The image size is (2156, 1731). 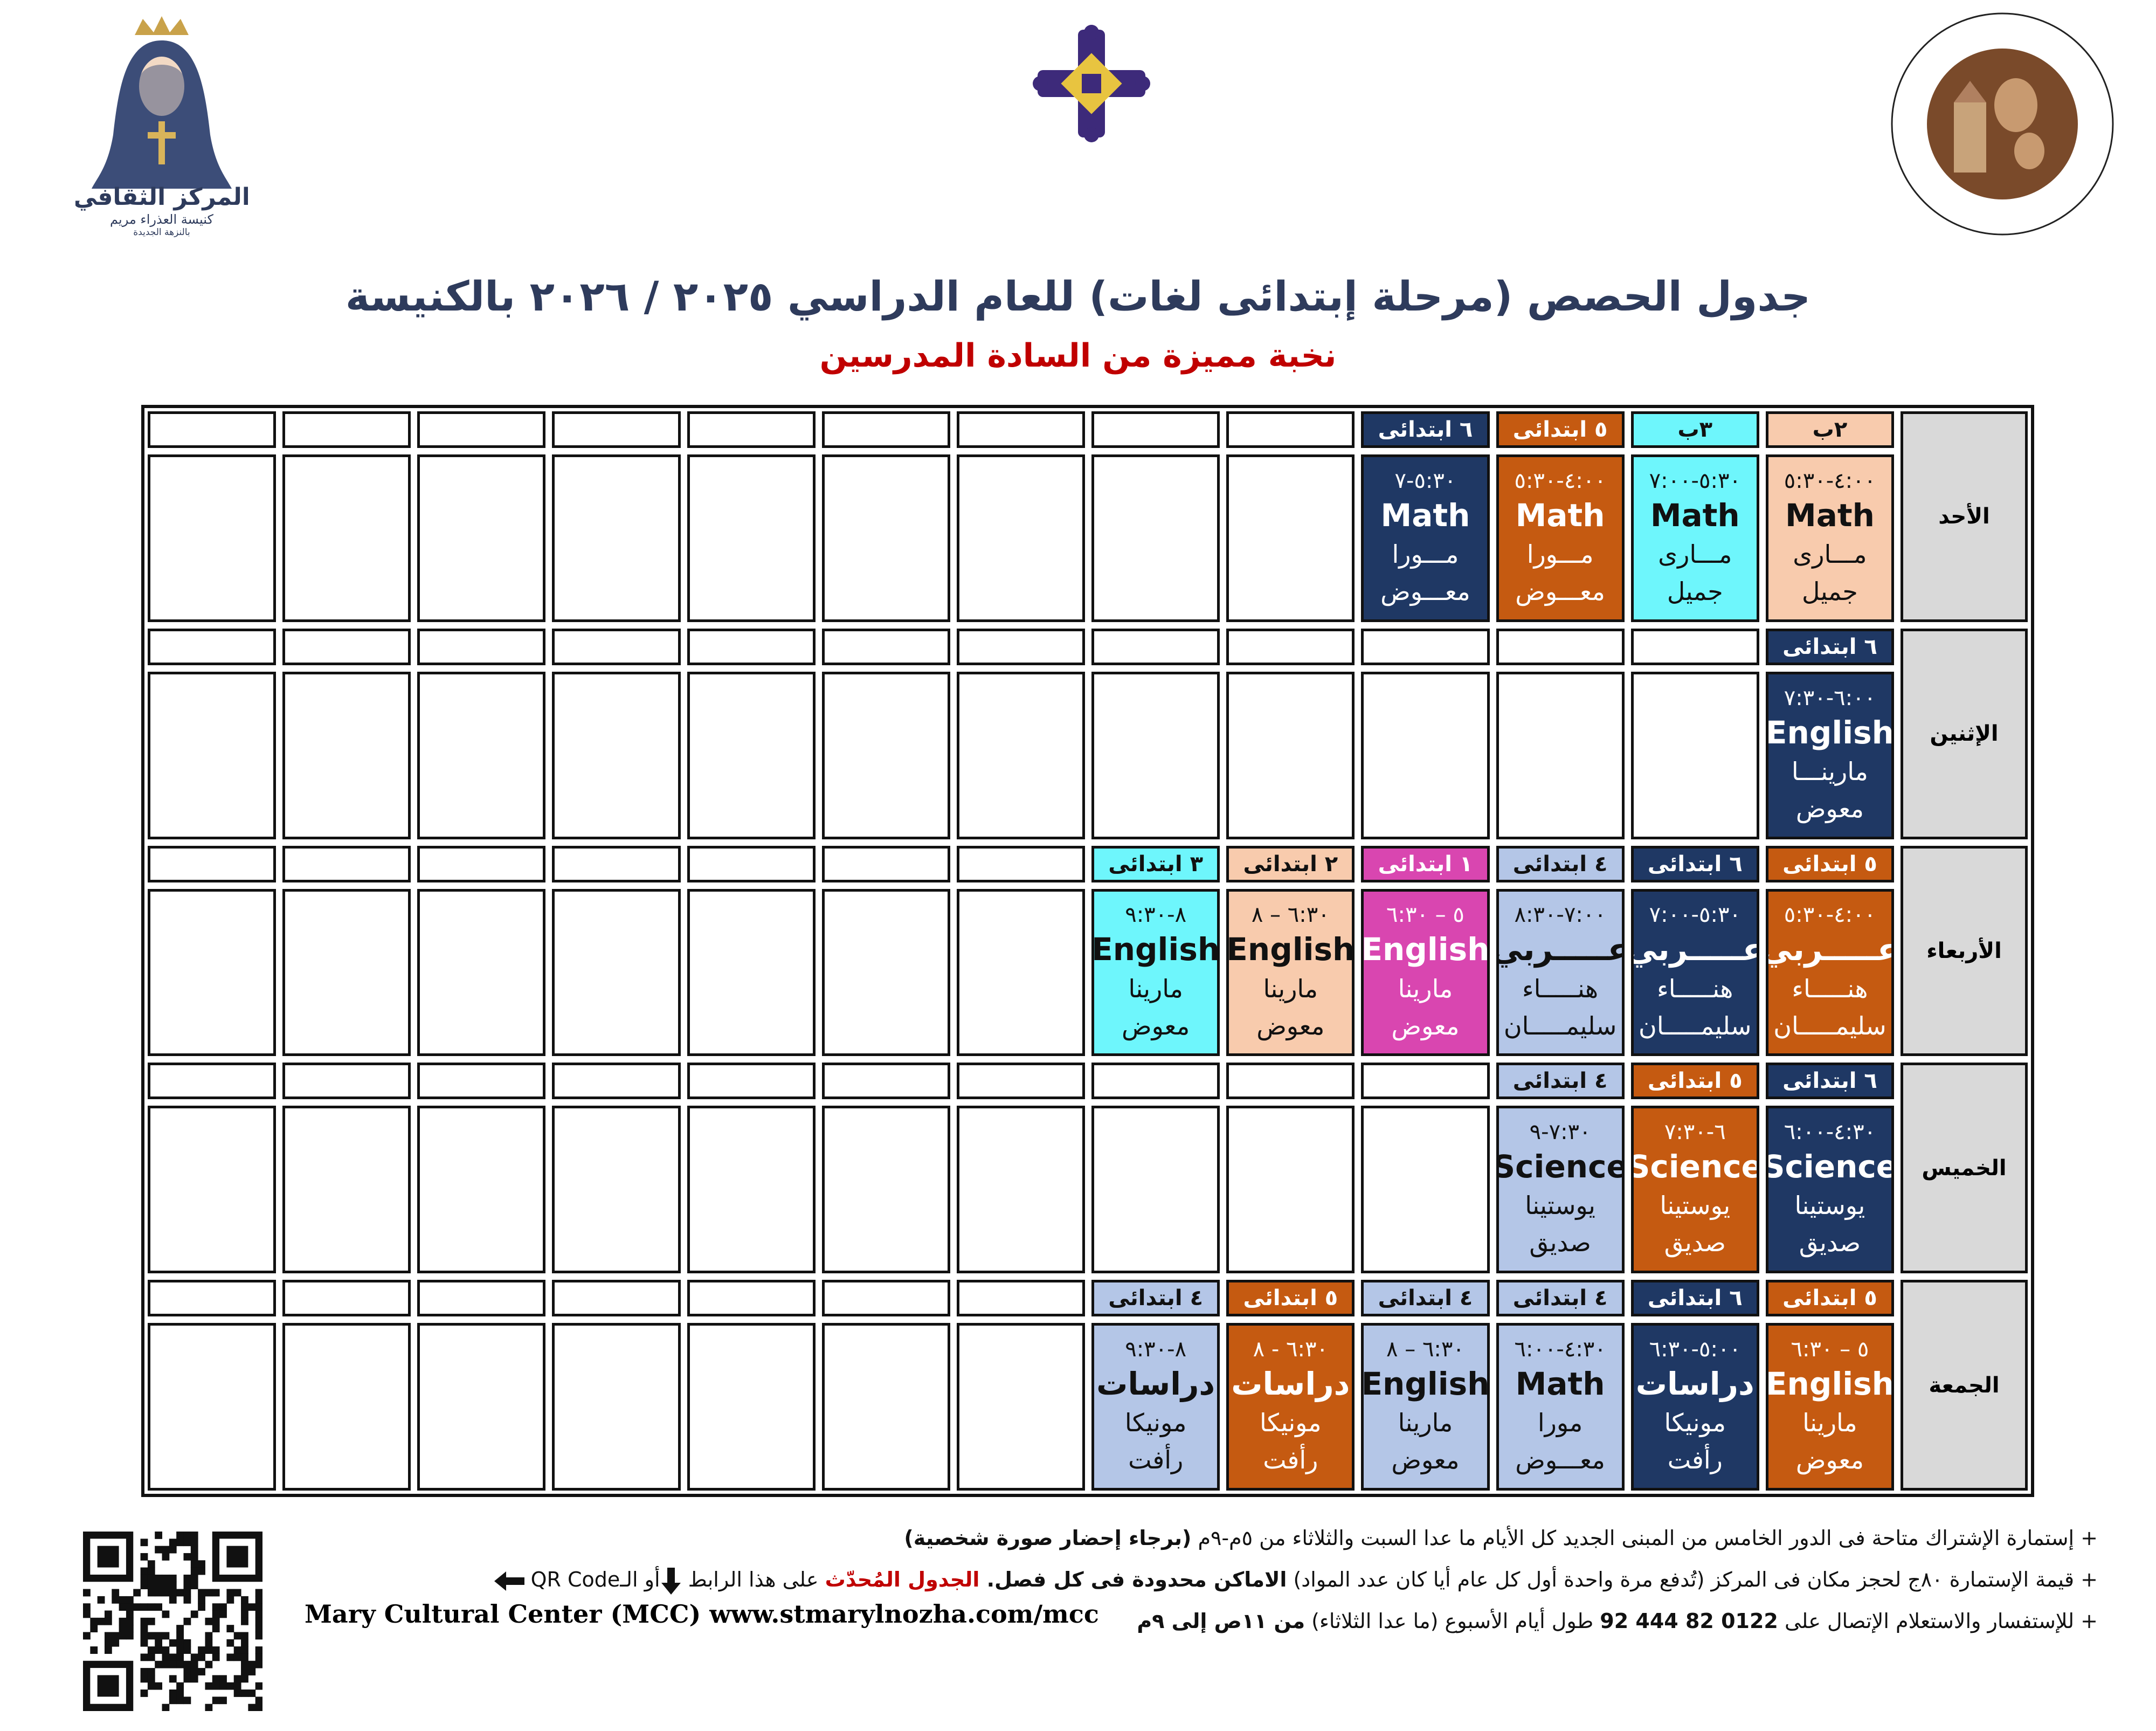 I want to click on time: ٤:٠٠-٥:٣٠, so click(x=1830, y=915).